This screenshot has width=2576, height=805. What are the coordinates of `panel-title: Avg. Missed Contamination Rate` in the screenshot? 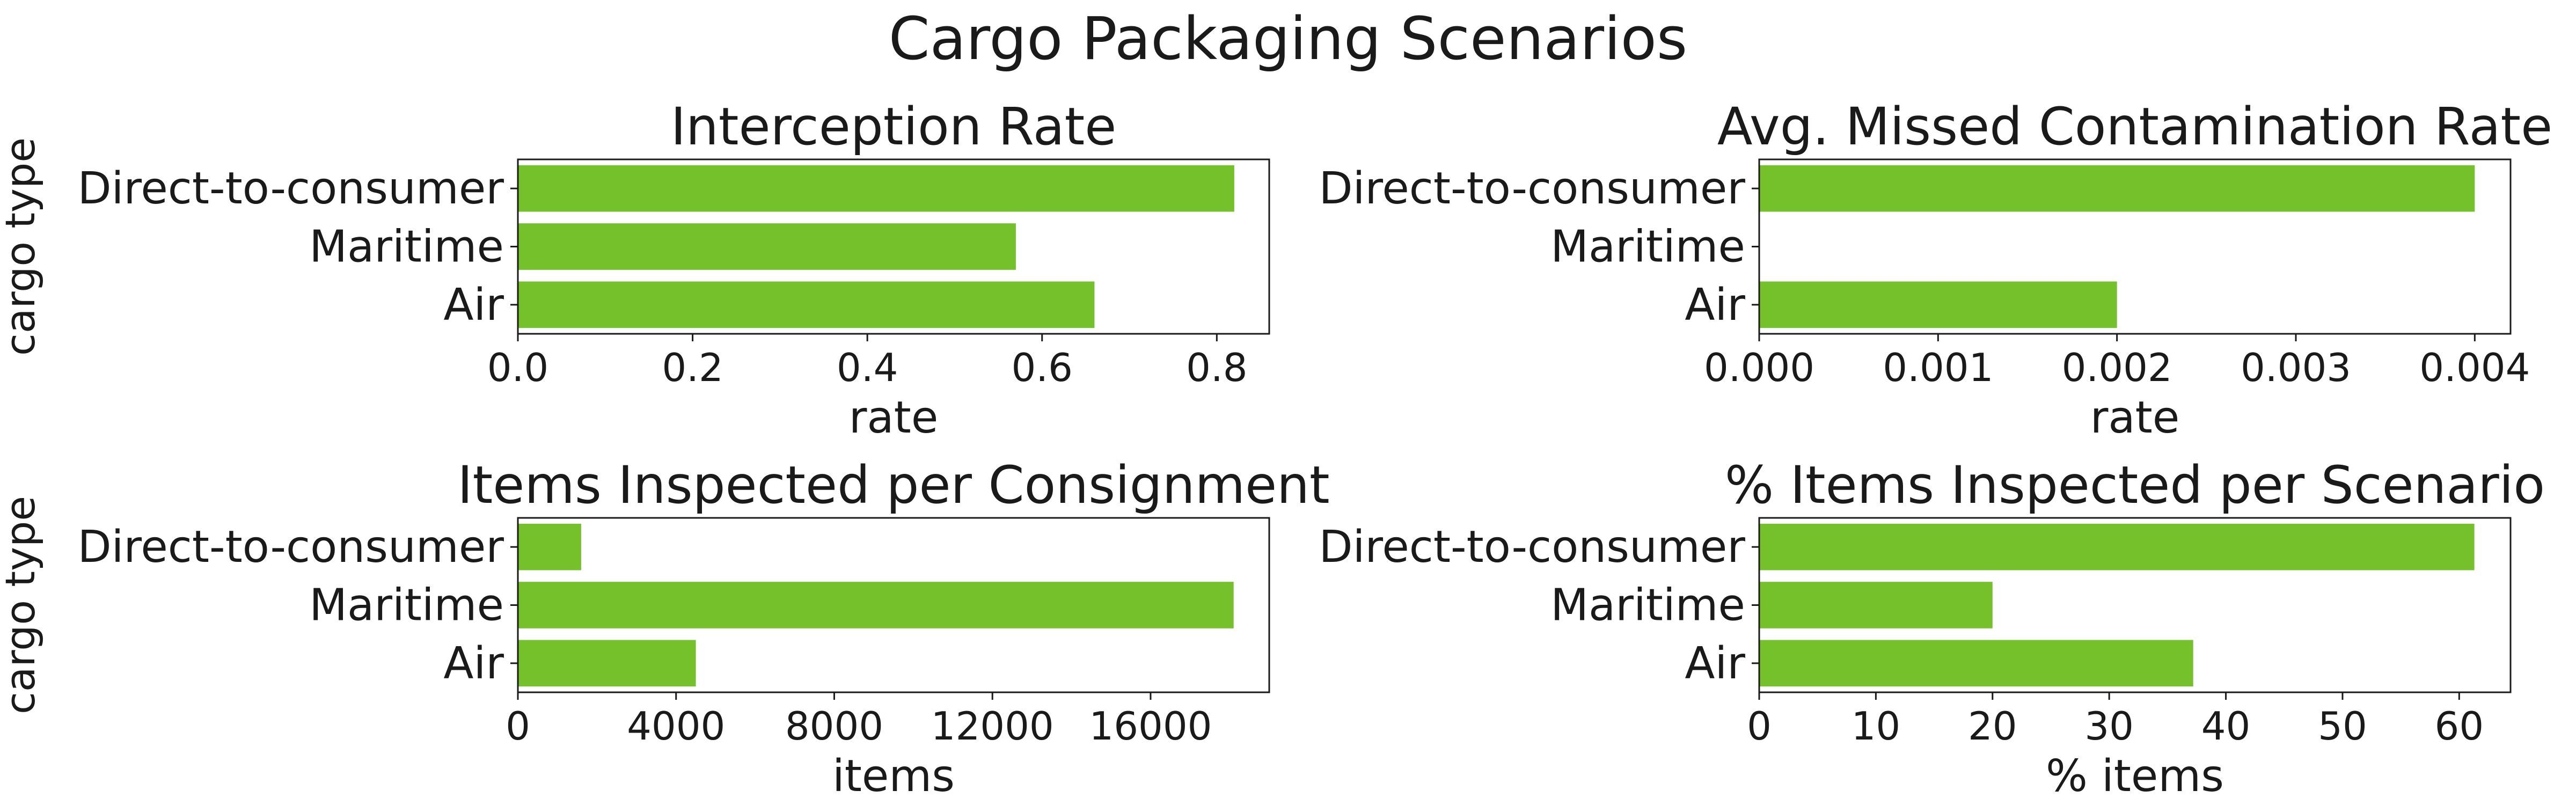 It's located at (2134, 127).